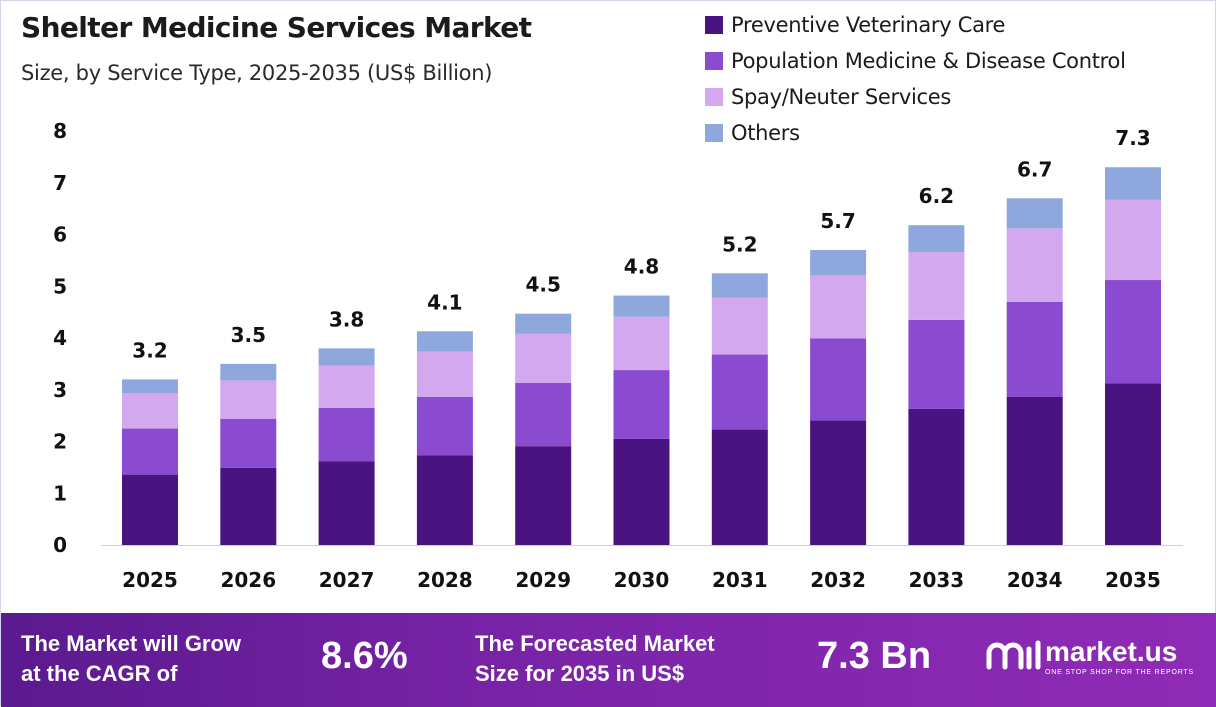 The height and width of the screenshot is (707, 1216). Describe the element at coordinates (60, 131) in the screenshot. I see `y-tick-label: 8` at that location.